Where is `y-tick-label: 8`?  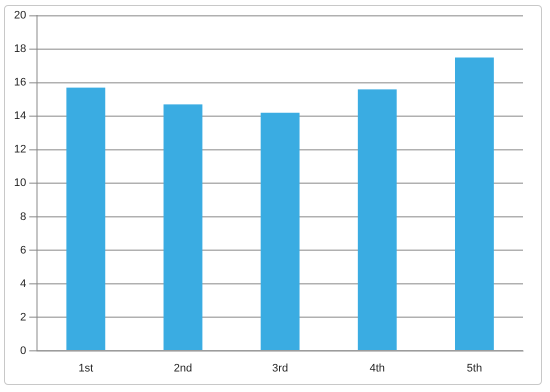
y-tick-label: 8 is located at coordinates (23, 216).